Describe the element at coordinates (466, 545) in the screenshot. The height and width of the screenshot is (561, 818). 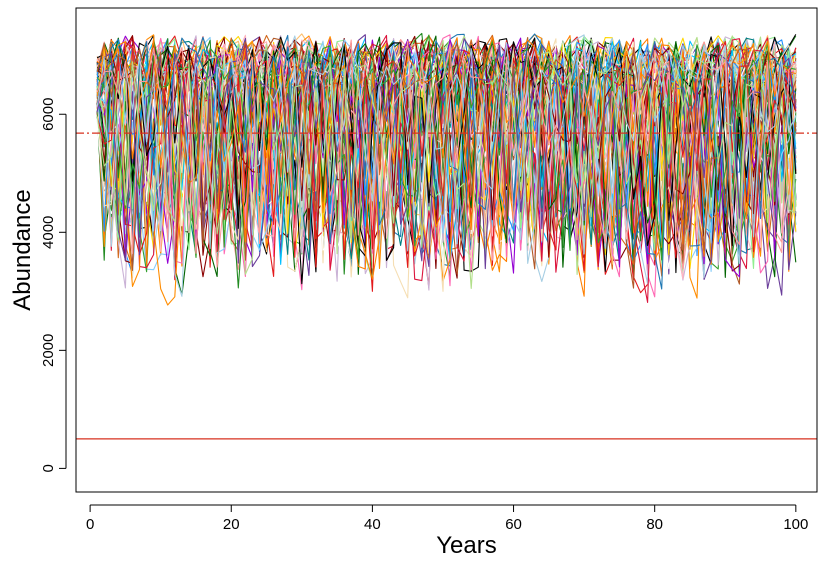
I see `x-axis-title: Years` at that location.